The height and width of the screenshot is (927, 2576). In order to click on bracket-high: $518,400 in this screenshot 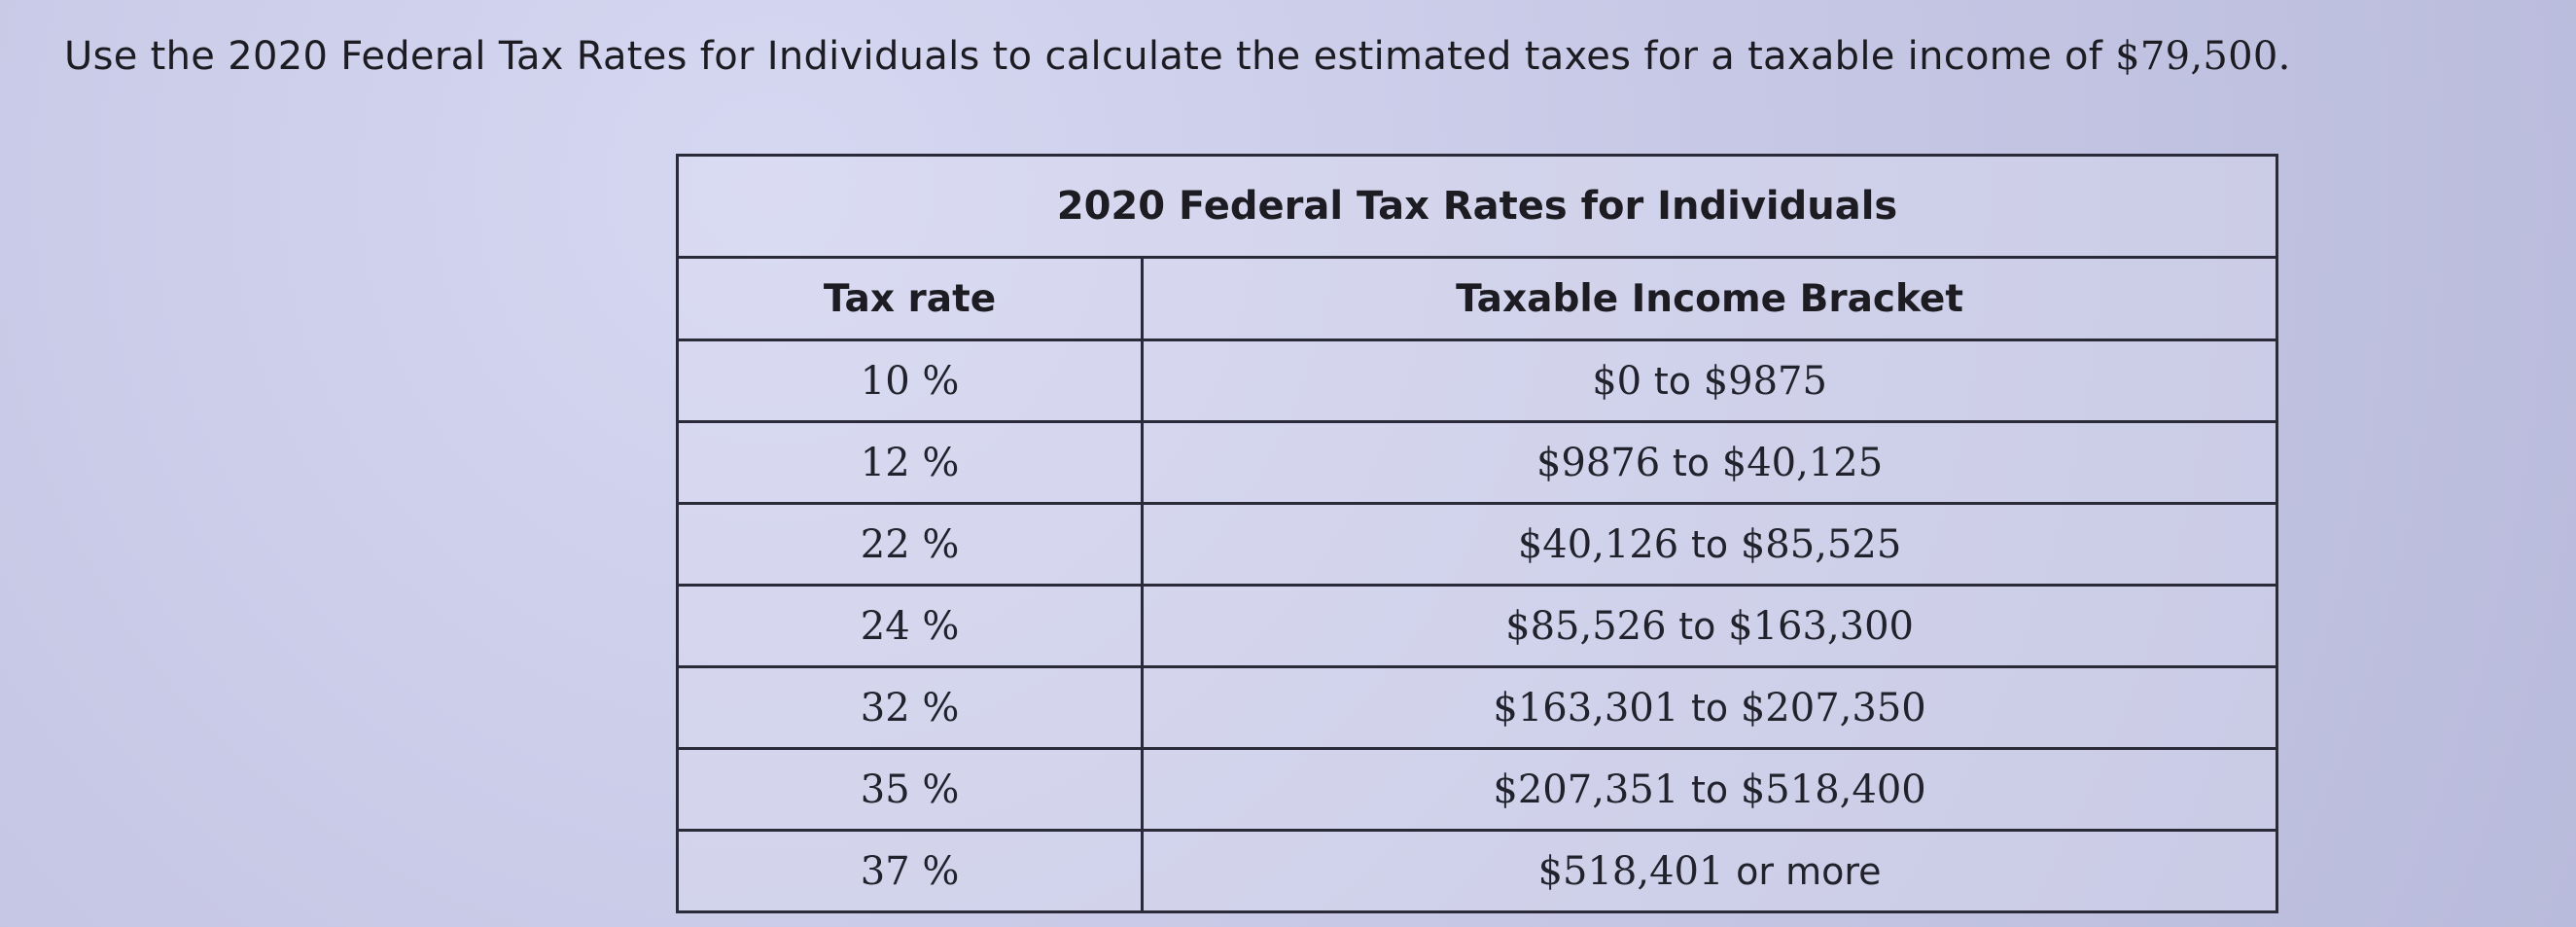, I will do `click(1833, 789)`.